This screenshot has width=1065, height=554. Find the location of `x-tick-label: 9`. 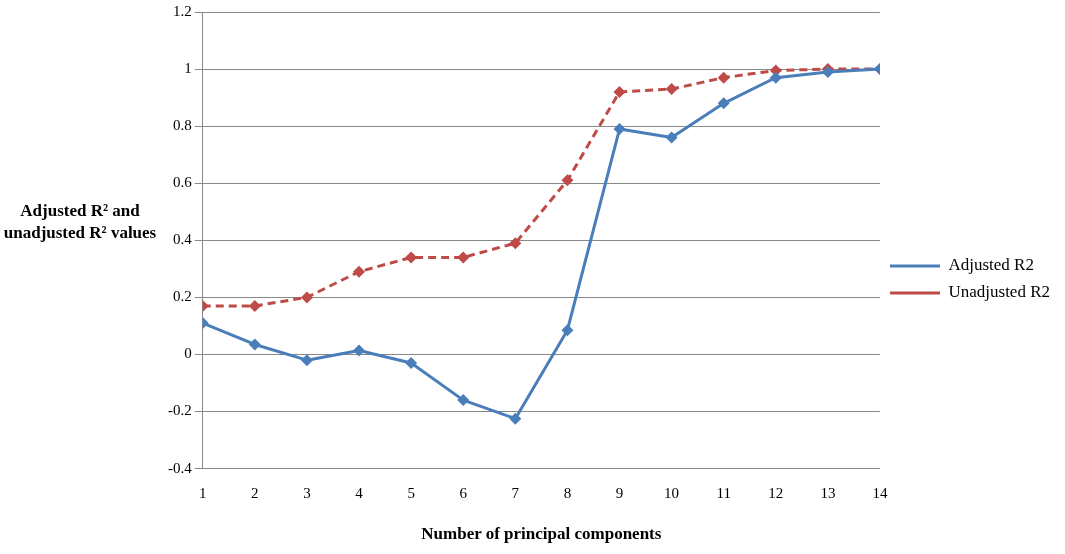

x-tick-label: 9 is located at coordinates (619, 492).